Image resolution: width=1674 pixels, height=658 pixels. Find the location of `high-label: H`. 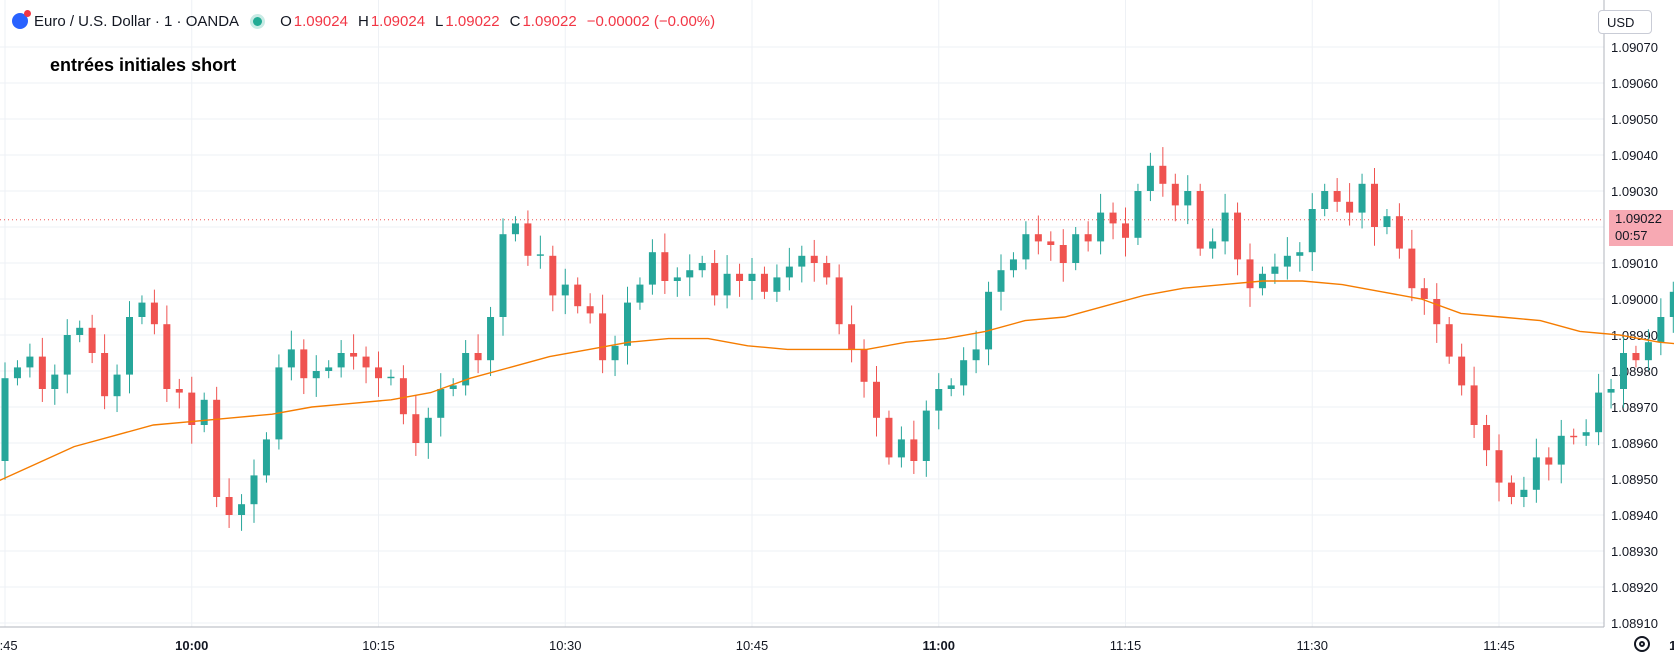

high-label: H is located at coordinates (363, 21).